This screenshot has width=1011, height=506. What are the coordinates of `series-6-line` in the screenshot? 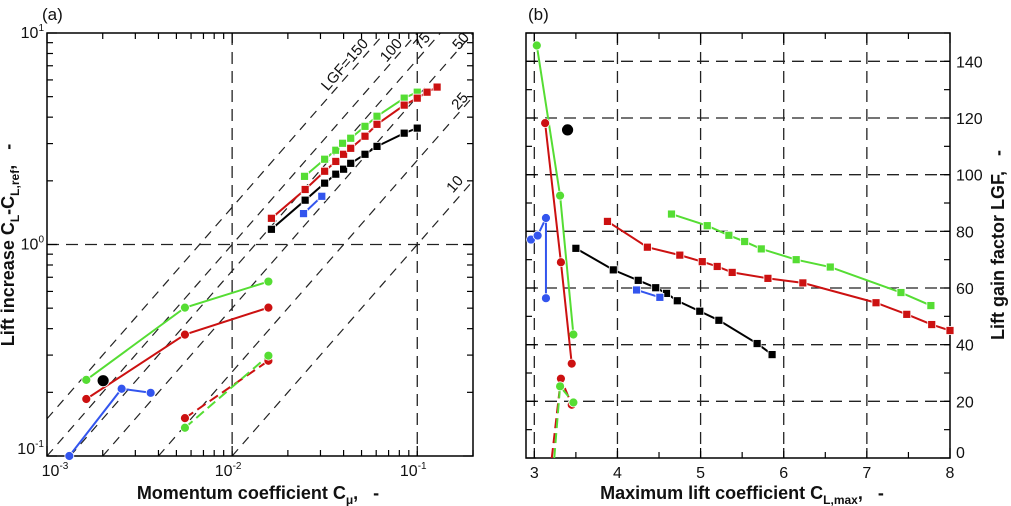 It's located at (538, 258).